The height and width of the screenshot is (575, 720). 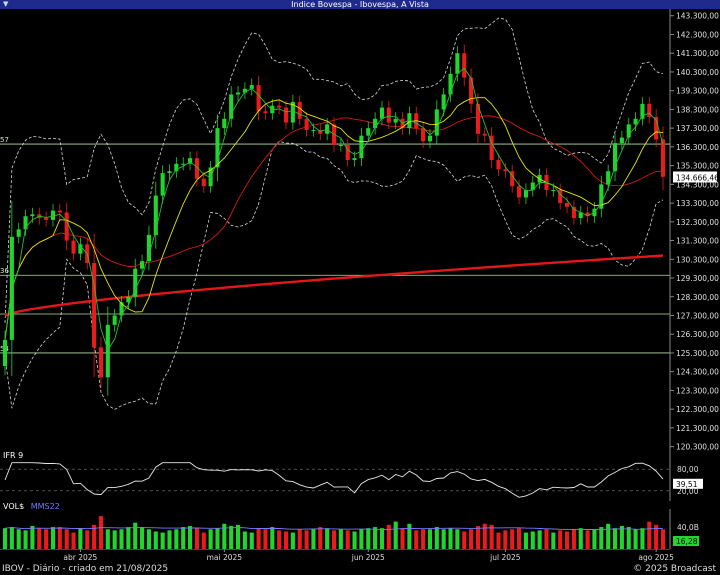 I want to click on price-tick-label: 121.300,00, so click(x=697, y=428).